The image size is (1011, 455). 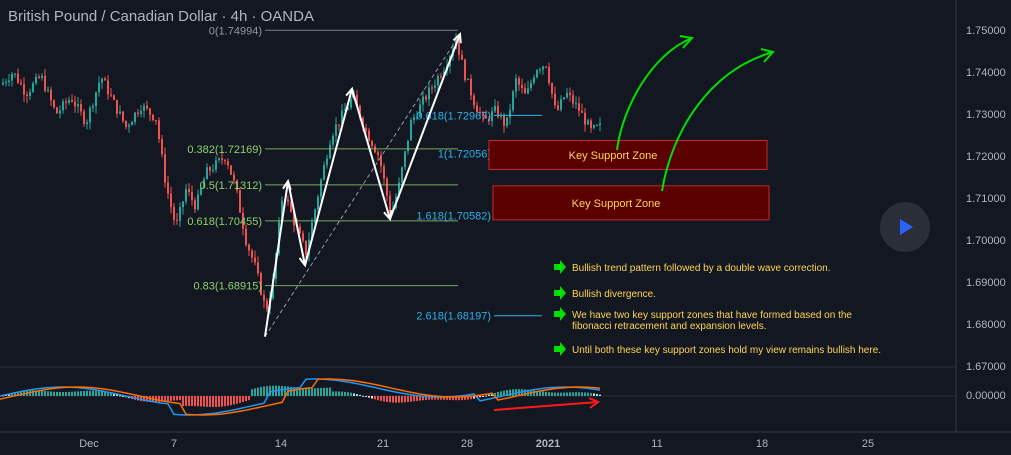 What do you see at coordinates (986, 115) in the screenshot?
I see `y-tick-label: 1.73000` at bounding box center [986, 115].